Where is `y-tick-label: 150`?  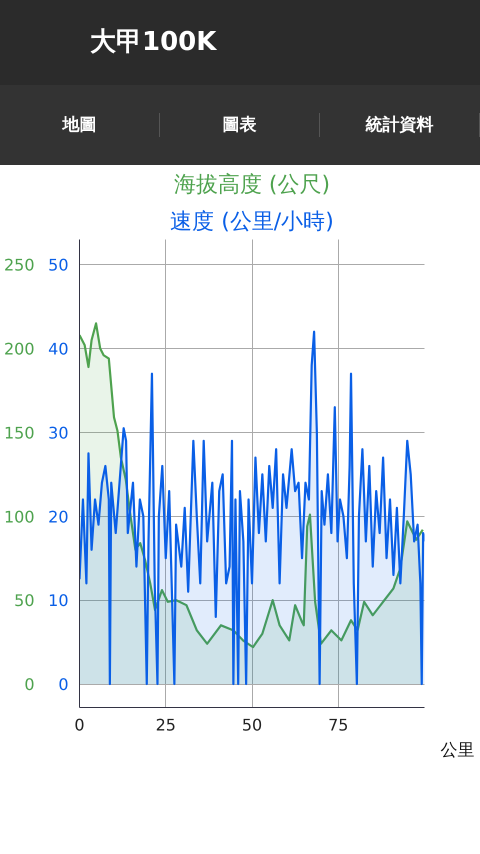
y-tick-label: 150 is located at coordinates (19, 432).